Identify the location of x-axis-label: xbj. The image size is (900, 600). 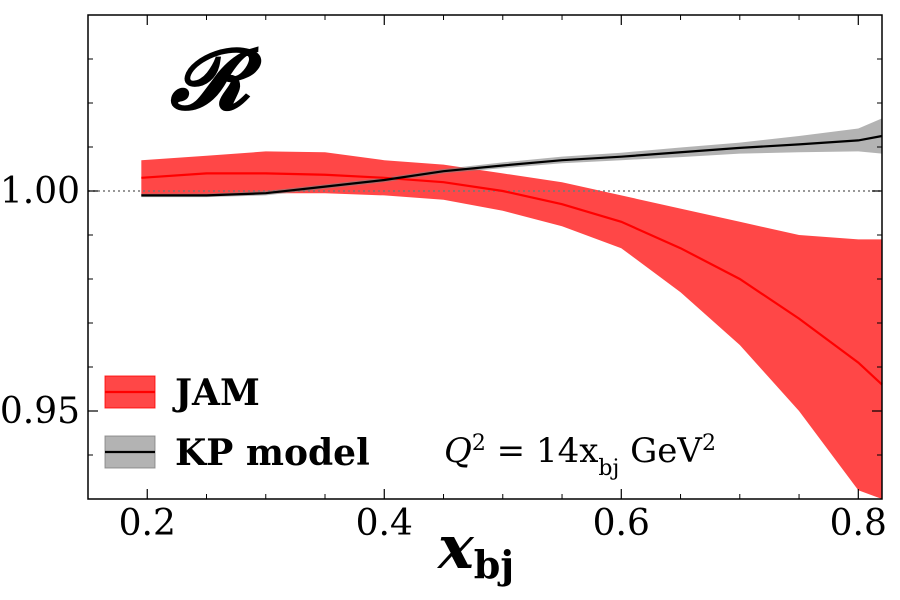
(475, 550).